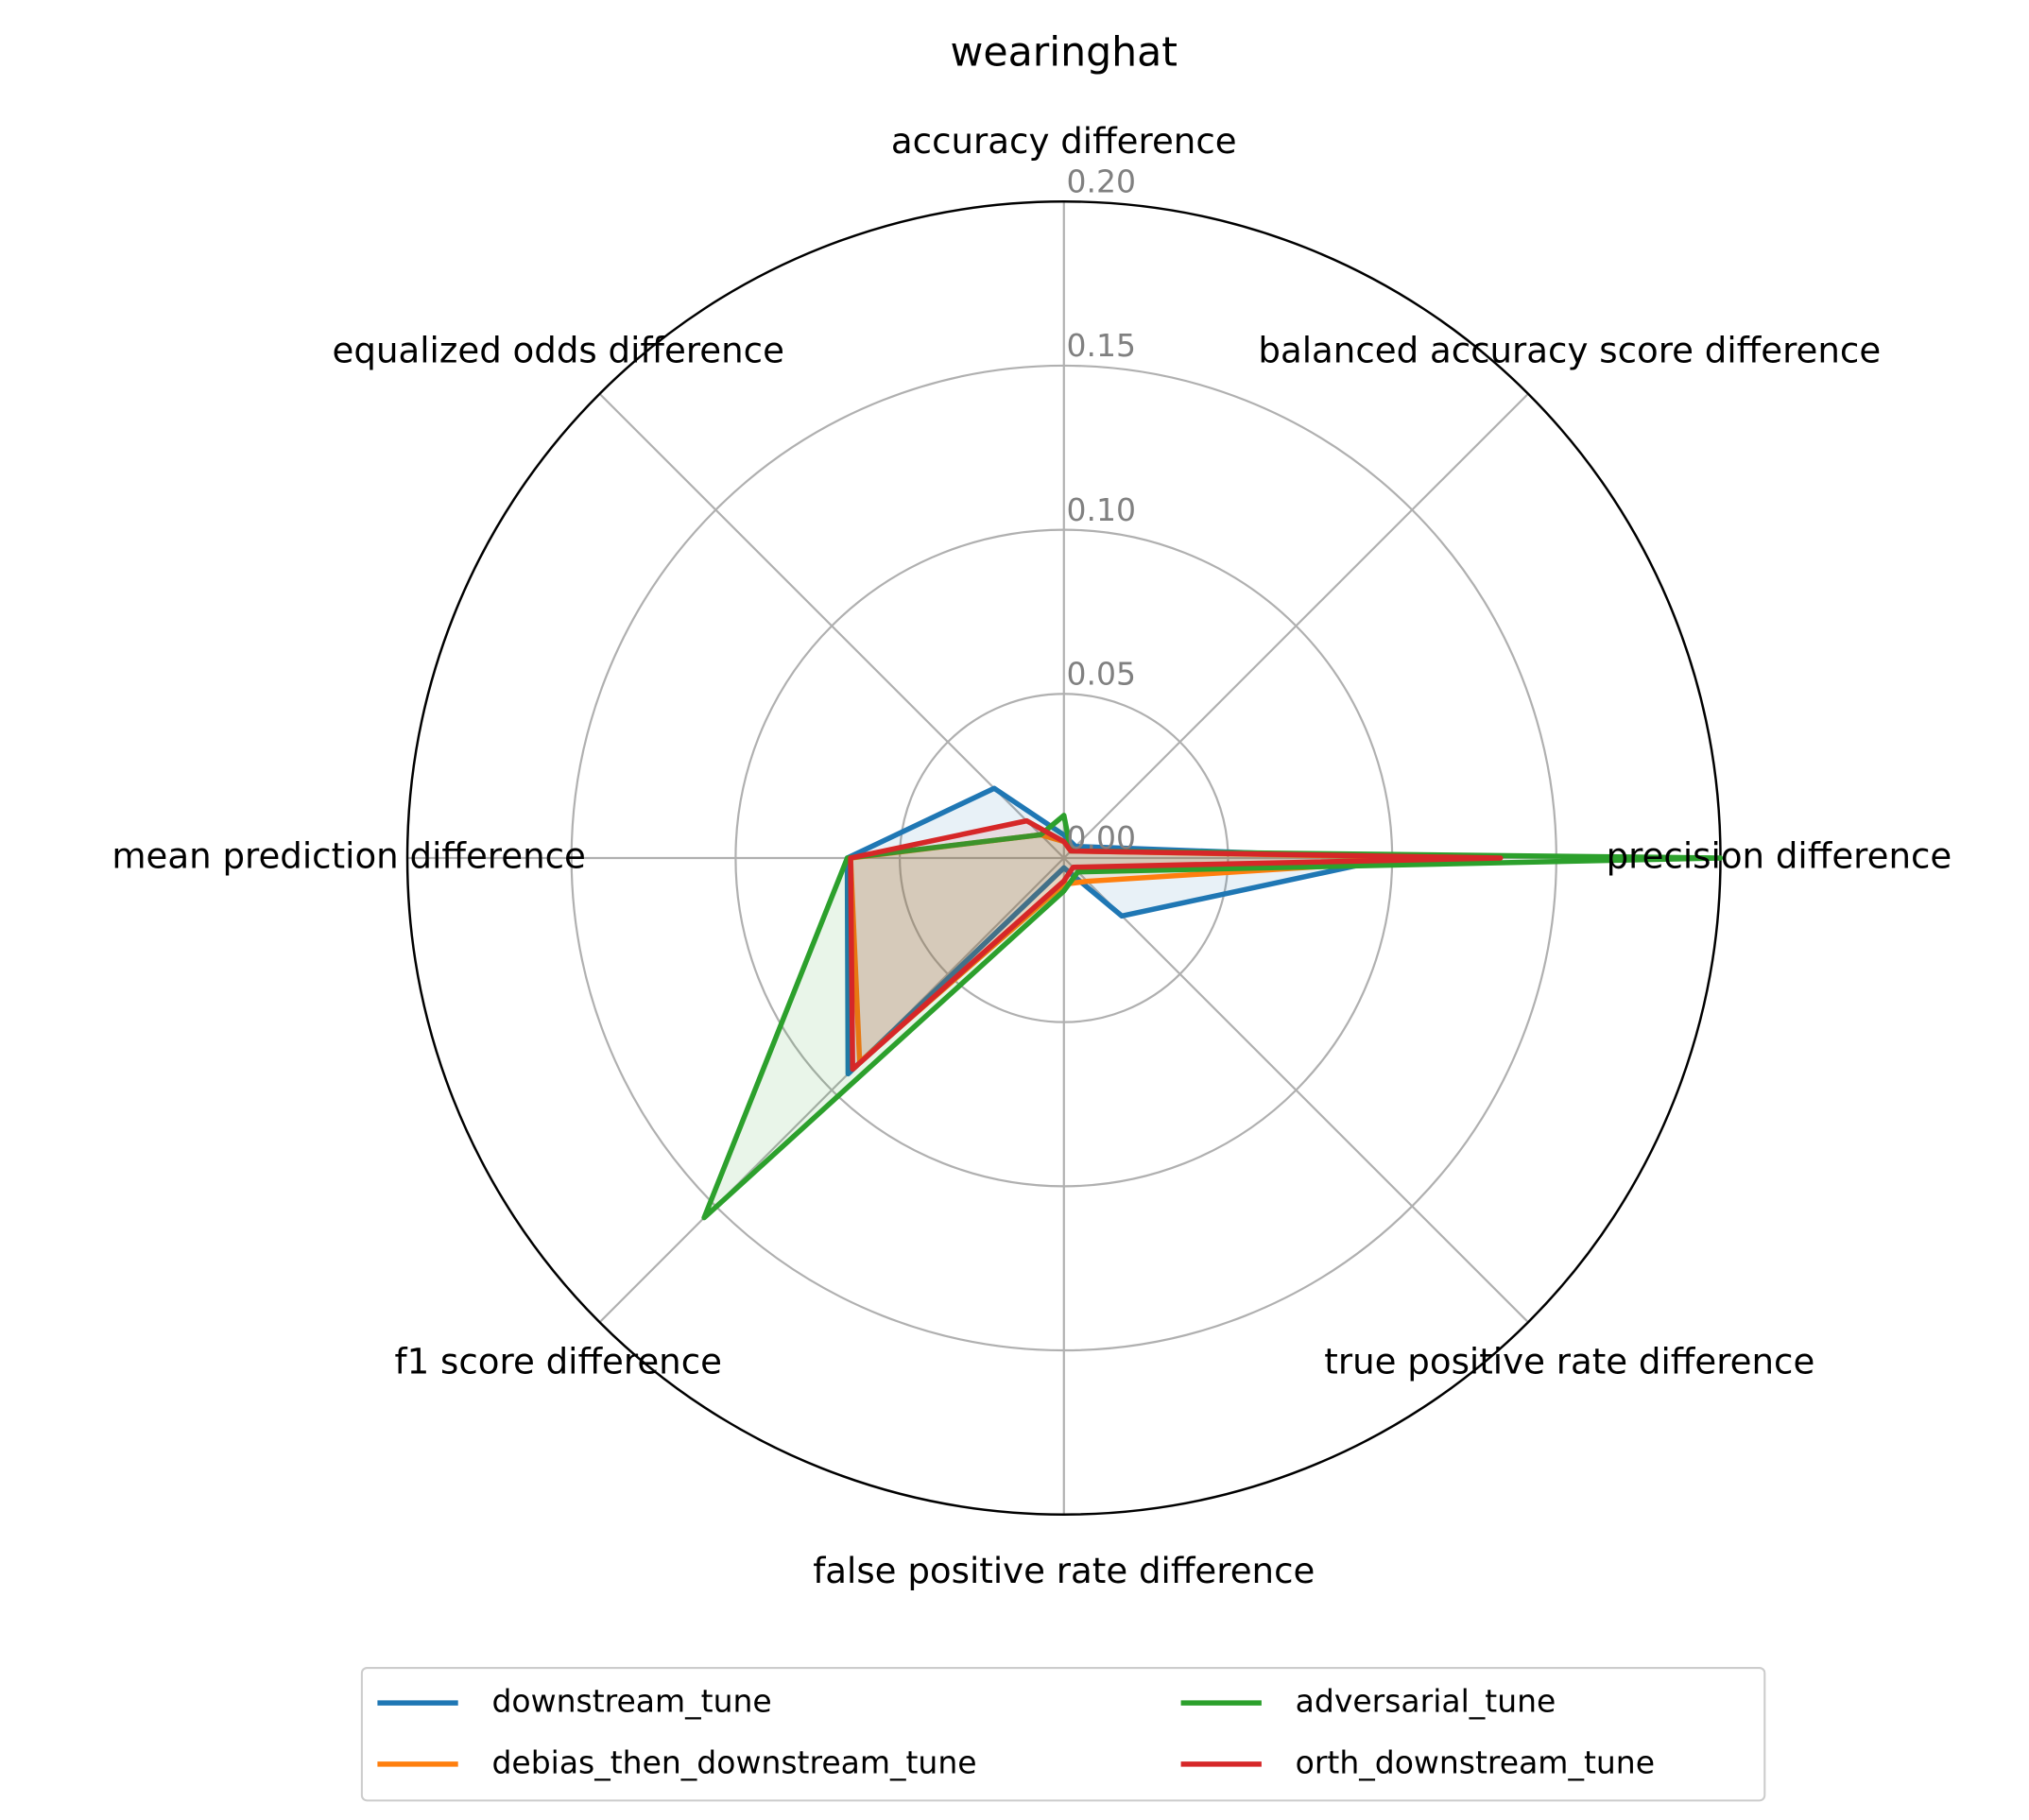 This screenshot has height=1820, width=2029. Describe the element at coordinates (734, 1761) in the screenshot. I see `legend-label: debias_then_downstream_tune` at that location.